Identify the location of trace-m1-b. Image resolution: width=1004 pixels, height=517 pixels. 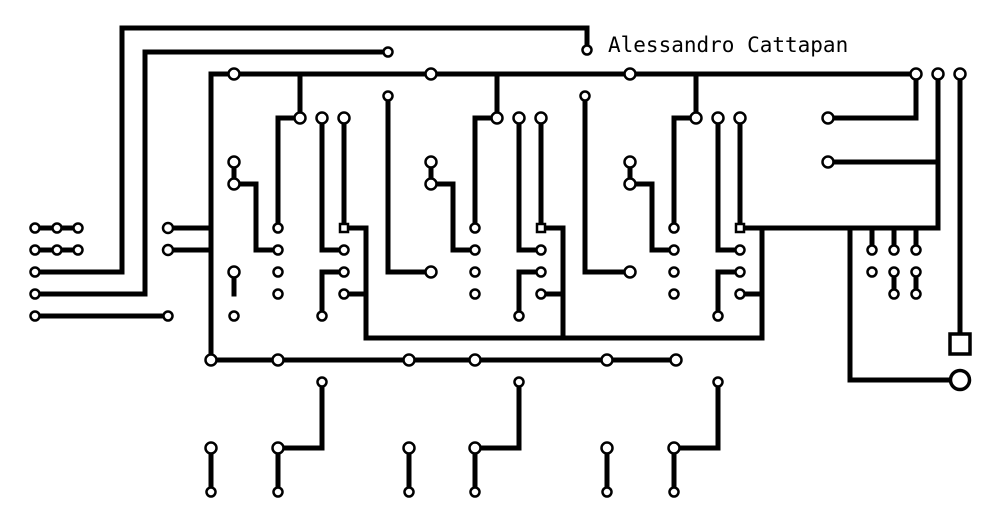
(289, 173).